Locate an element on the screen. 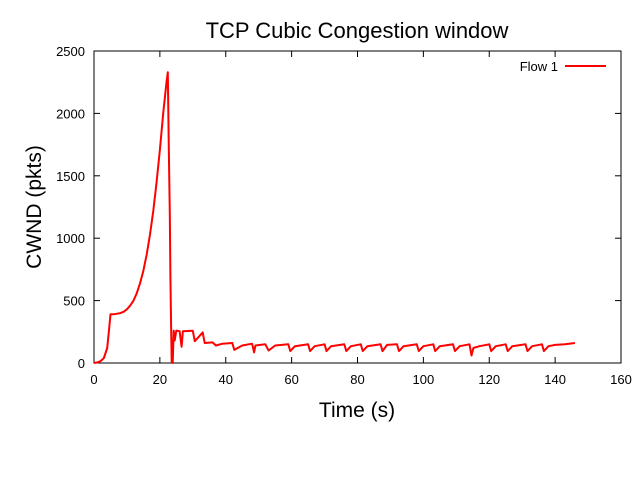 The width and height of the screenshot is (640, 480). legend-label-flow-1: Flow 1 is located at coordinates (539, 66).